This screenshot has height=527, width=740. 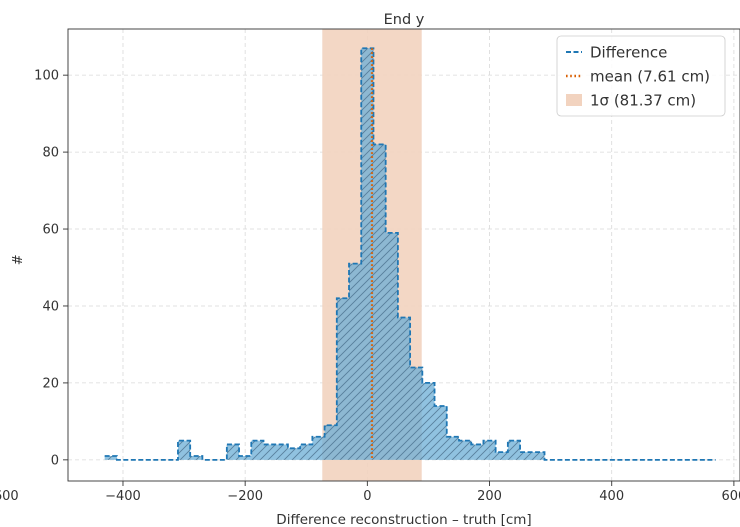 I want to click on x-tick-label: 0, so click(x=367, y=496).